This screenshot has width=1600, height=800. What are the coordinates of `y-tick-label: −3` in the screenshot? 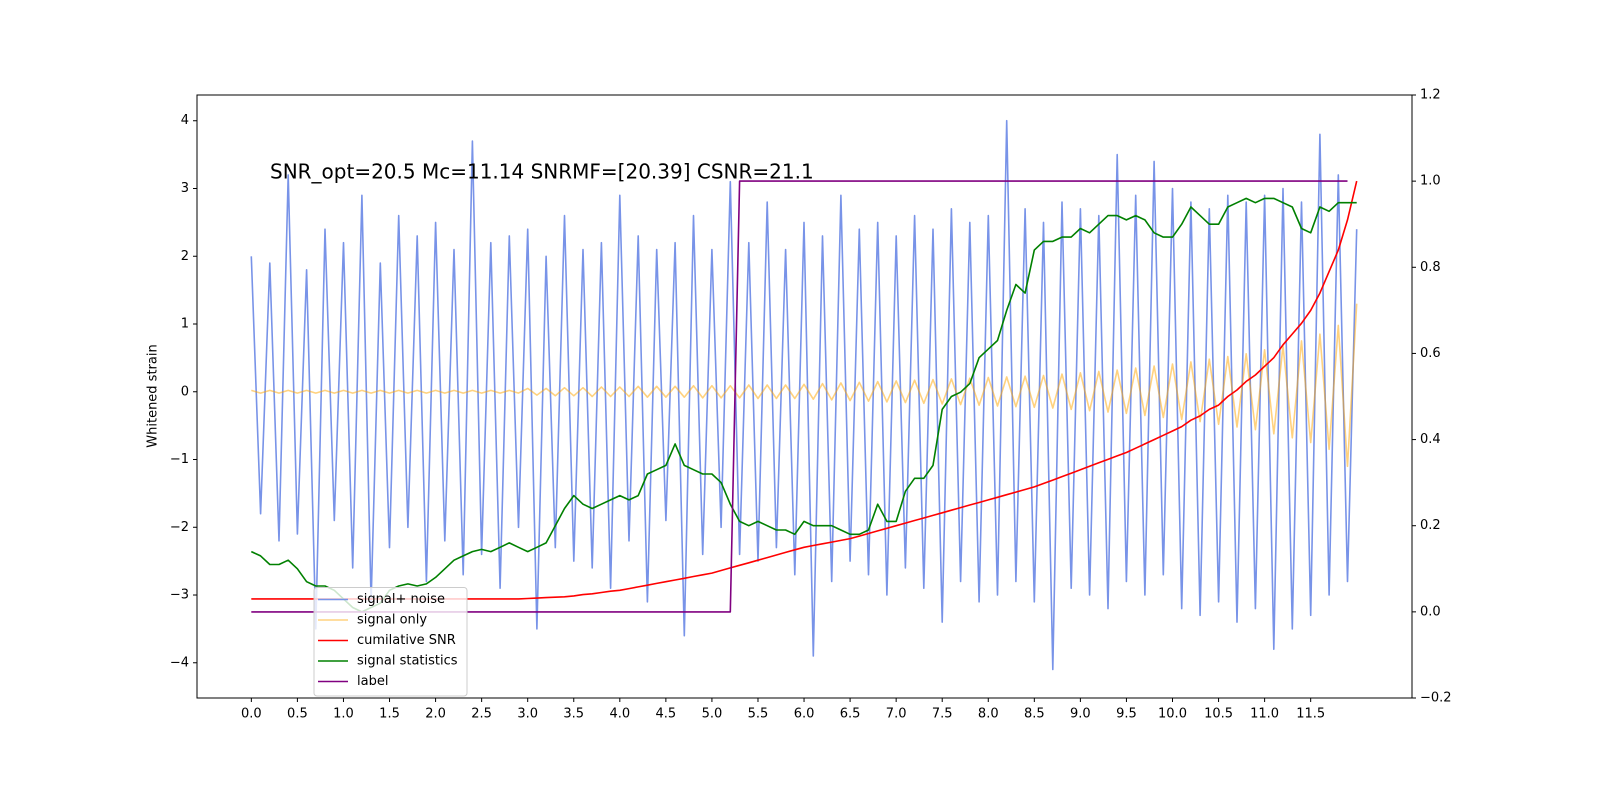 It's located at (179, 595).